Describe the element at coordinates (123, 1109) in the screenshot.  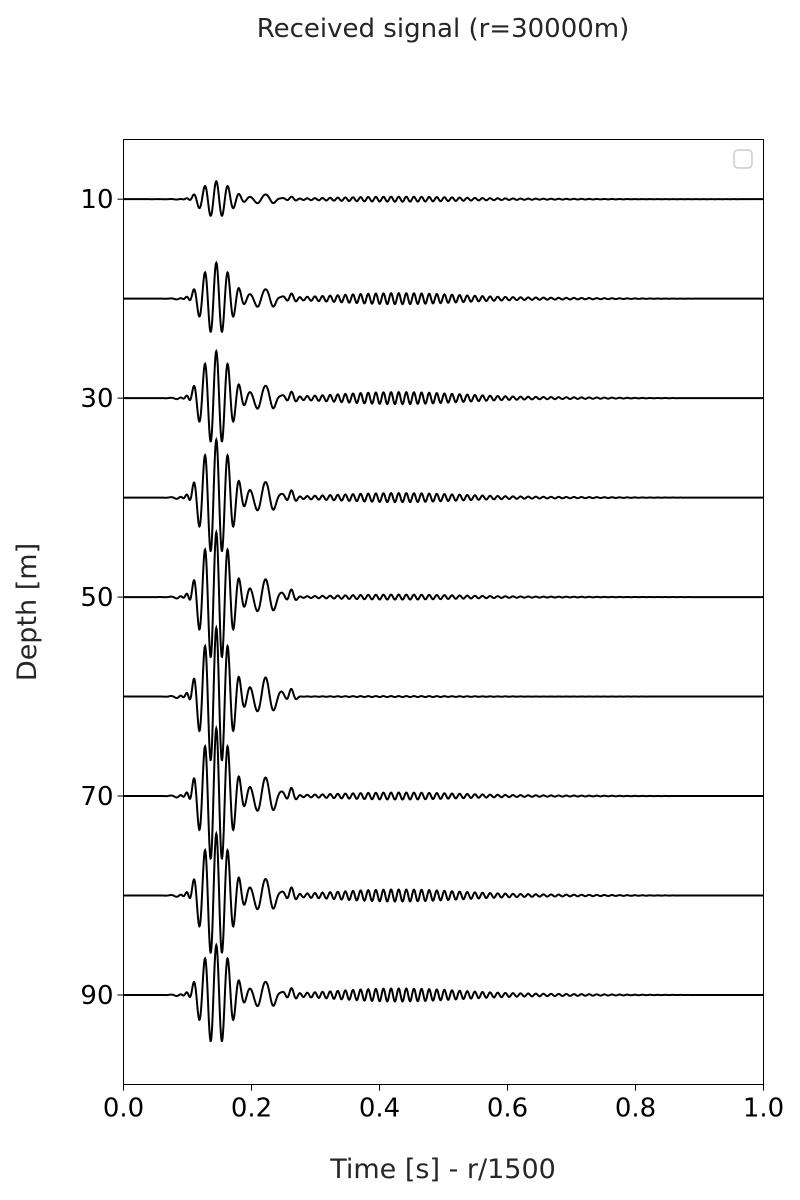
I see `x-tick-label: 0.0` at that location.